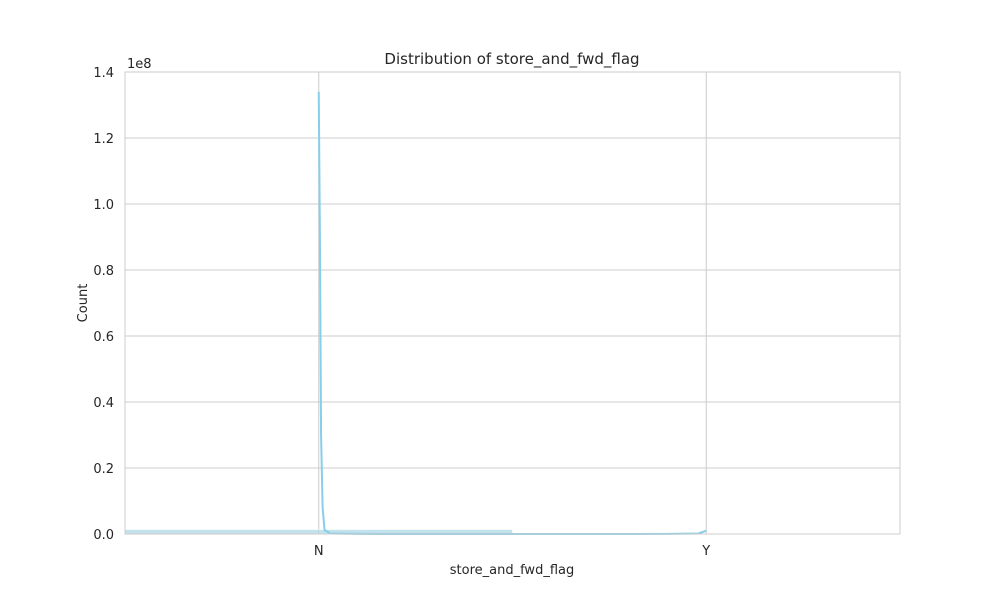 Image resolution: width=1000 pixels, height=600 pixels. Describe the element at coordinates (103, 304) in the screenshot. I see `y-ticks: 0.0 0.2 0.4 0.6 0.8 1.0 1.2 1.4` at that location.